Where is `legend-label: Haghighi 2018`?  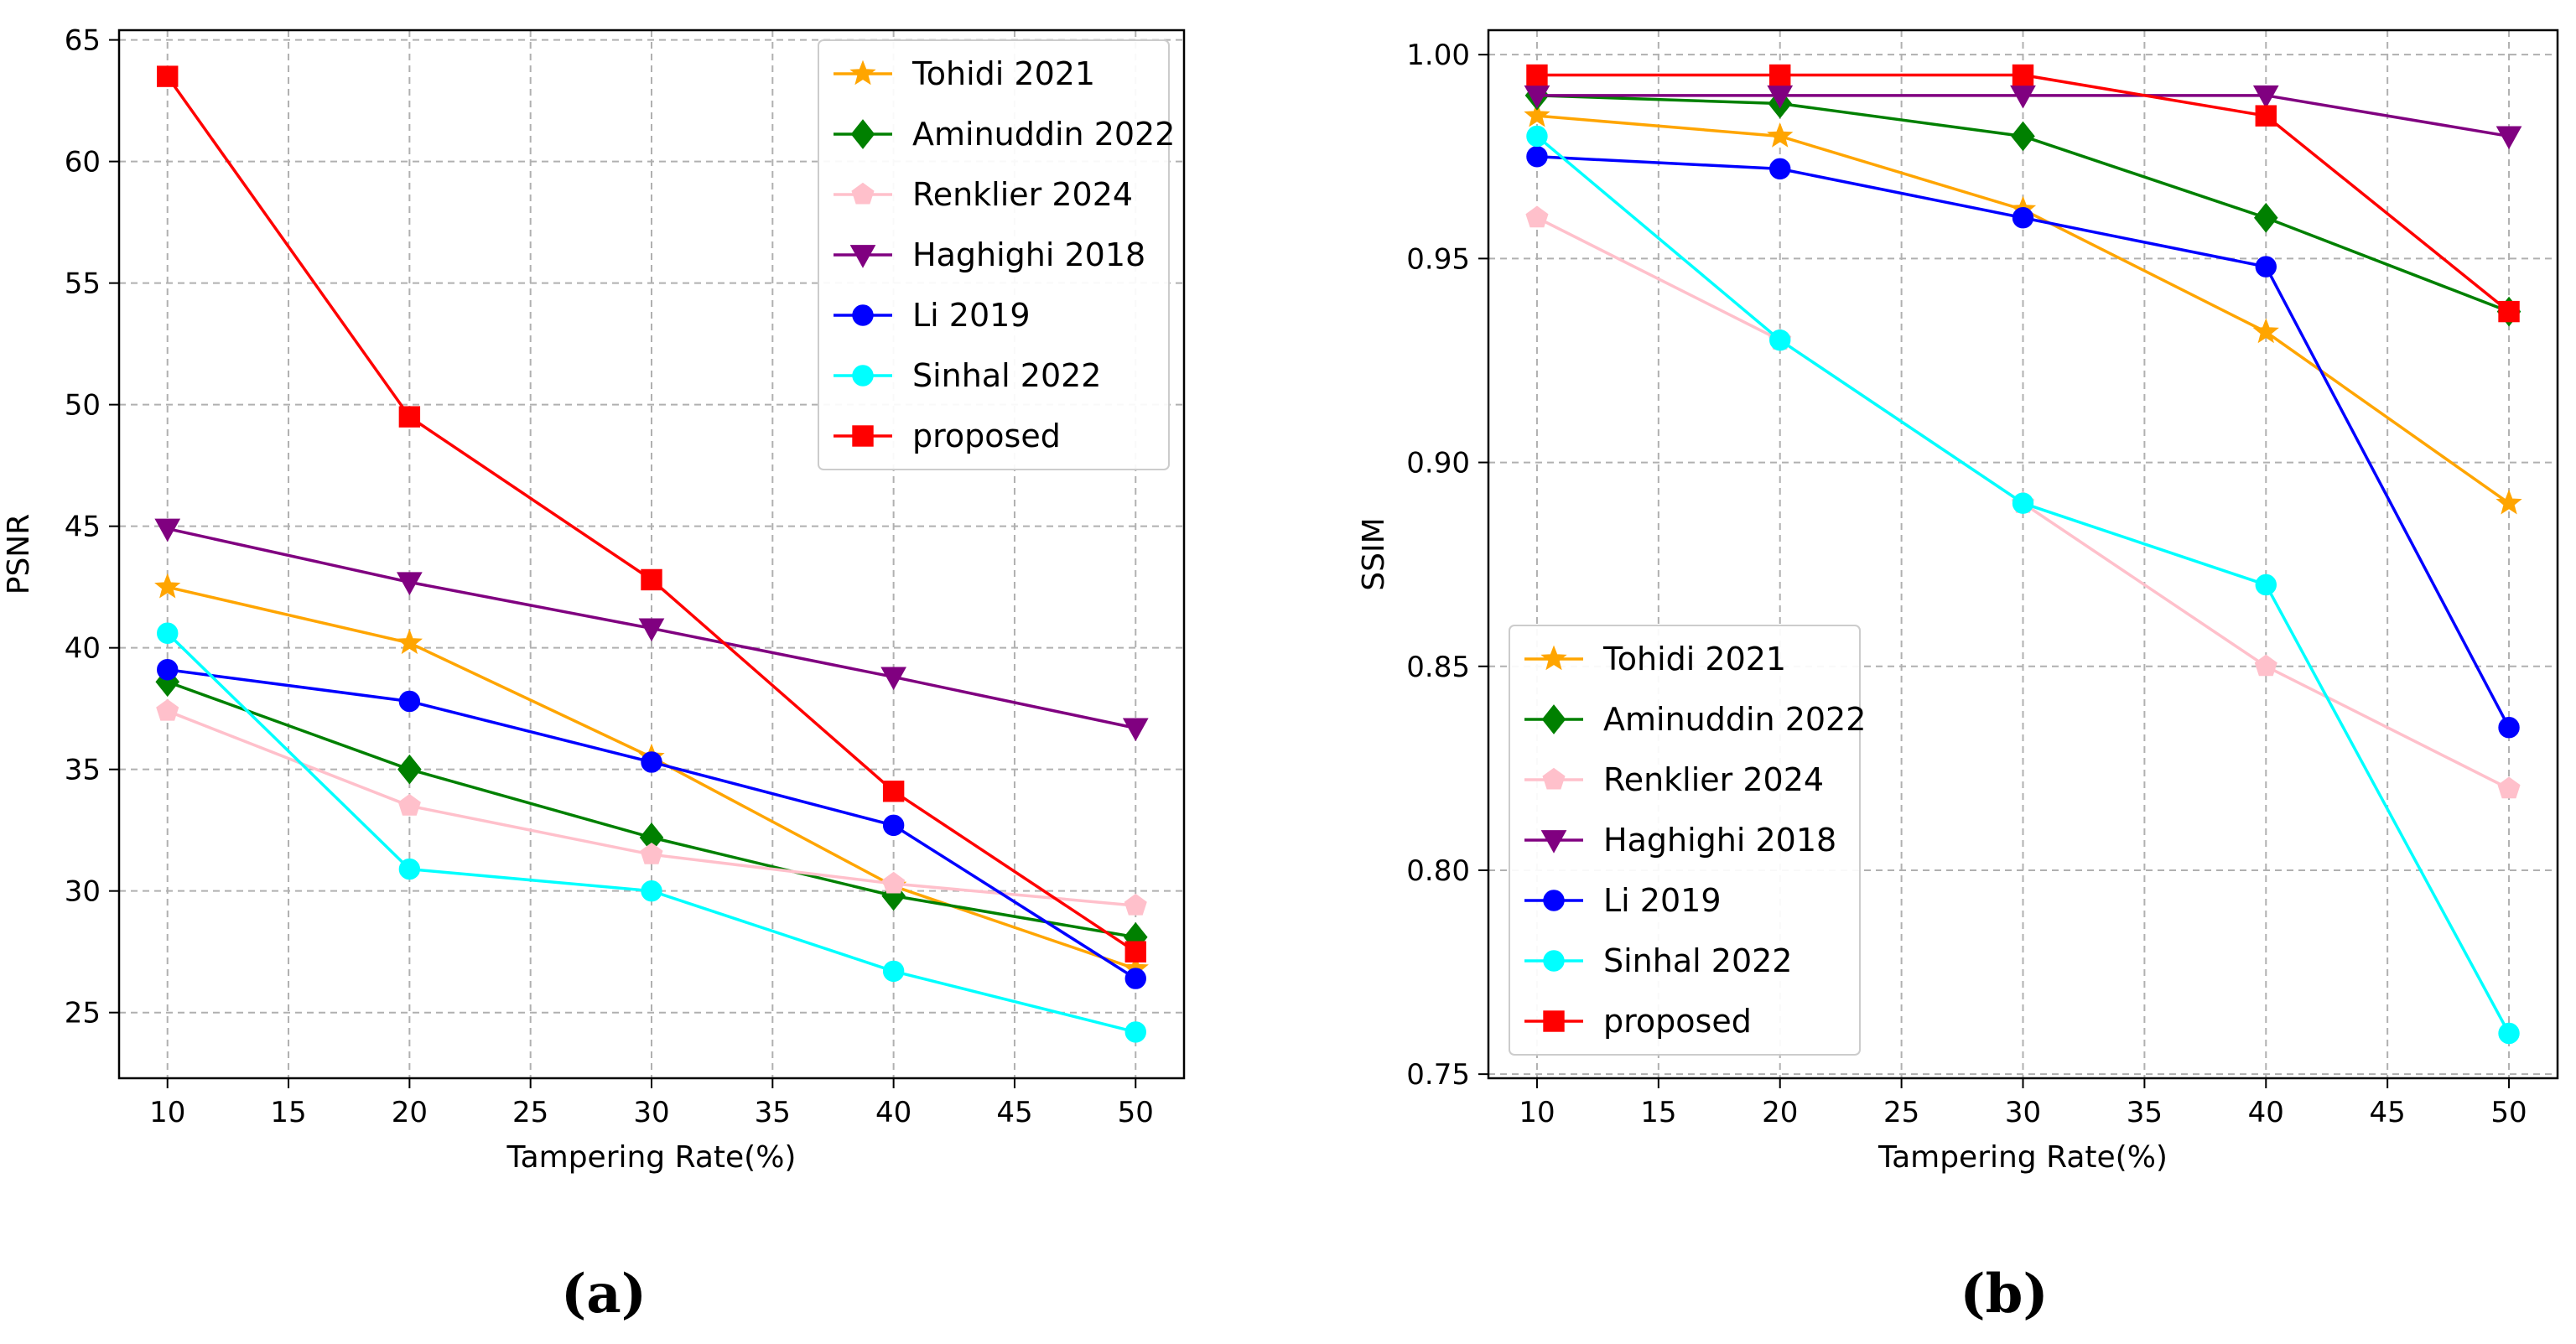
legend-label: Haghighi 2018 is located at coordinates (1720, 840).